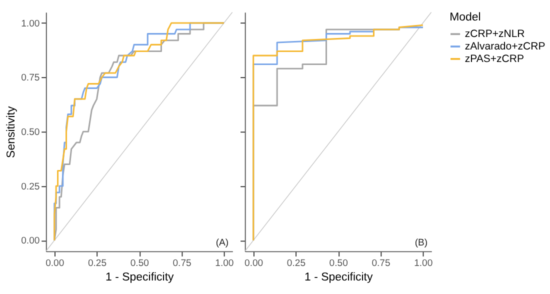 Image resolution: width=550 pixels, height=294 pixels. I want to click on legend-title: Model, so click(465, 18).